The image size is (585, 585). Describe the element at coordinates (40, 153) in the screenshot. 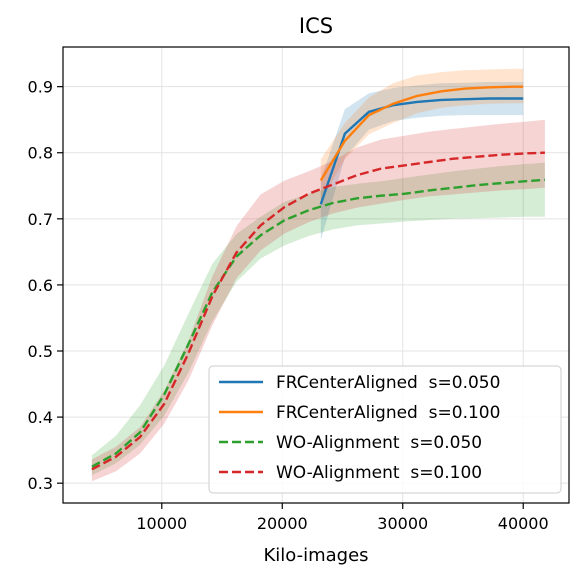

I see `y-tick-label: 0.8` at that location.